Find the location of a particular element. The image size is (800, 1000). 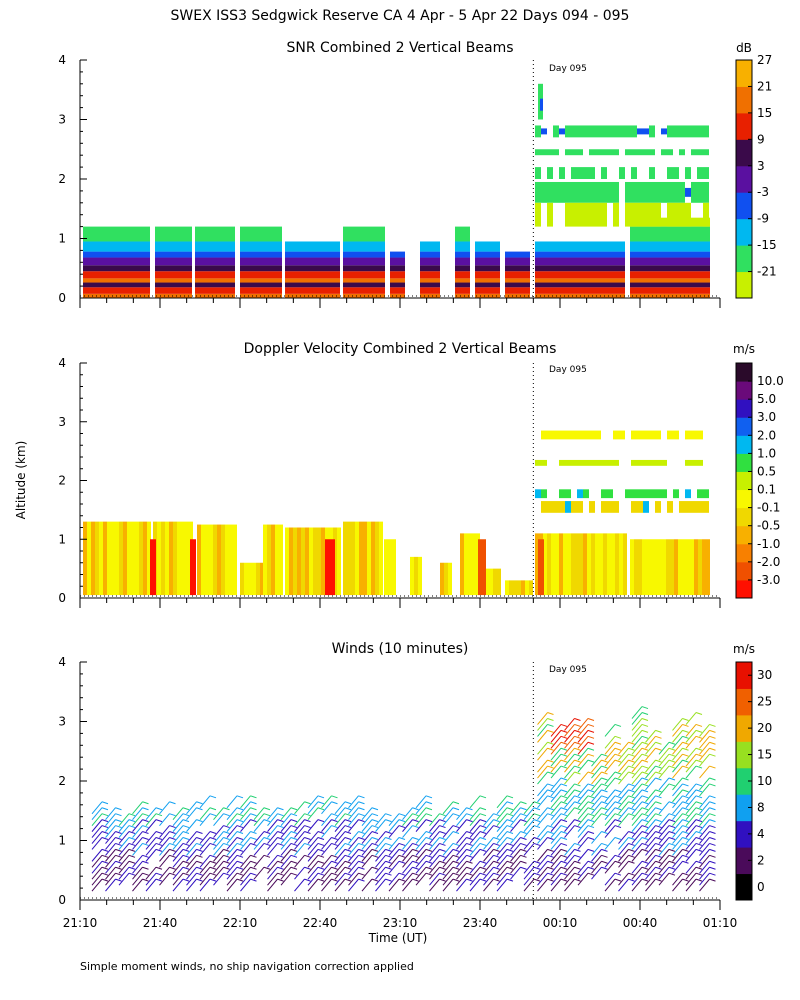

colorbar-segment is located at coordinates (744, 728).